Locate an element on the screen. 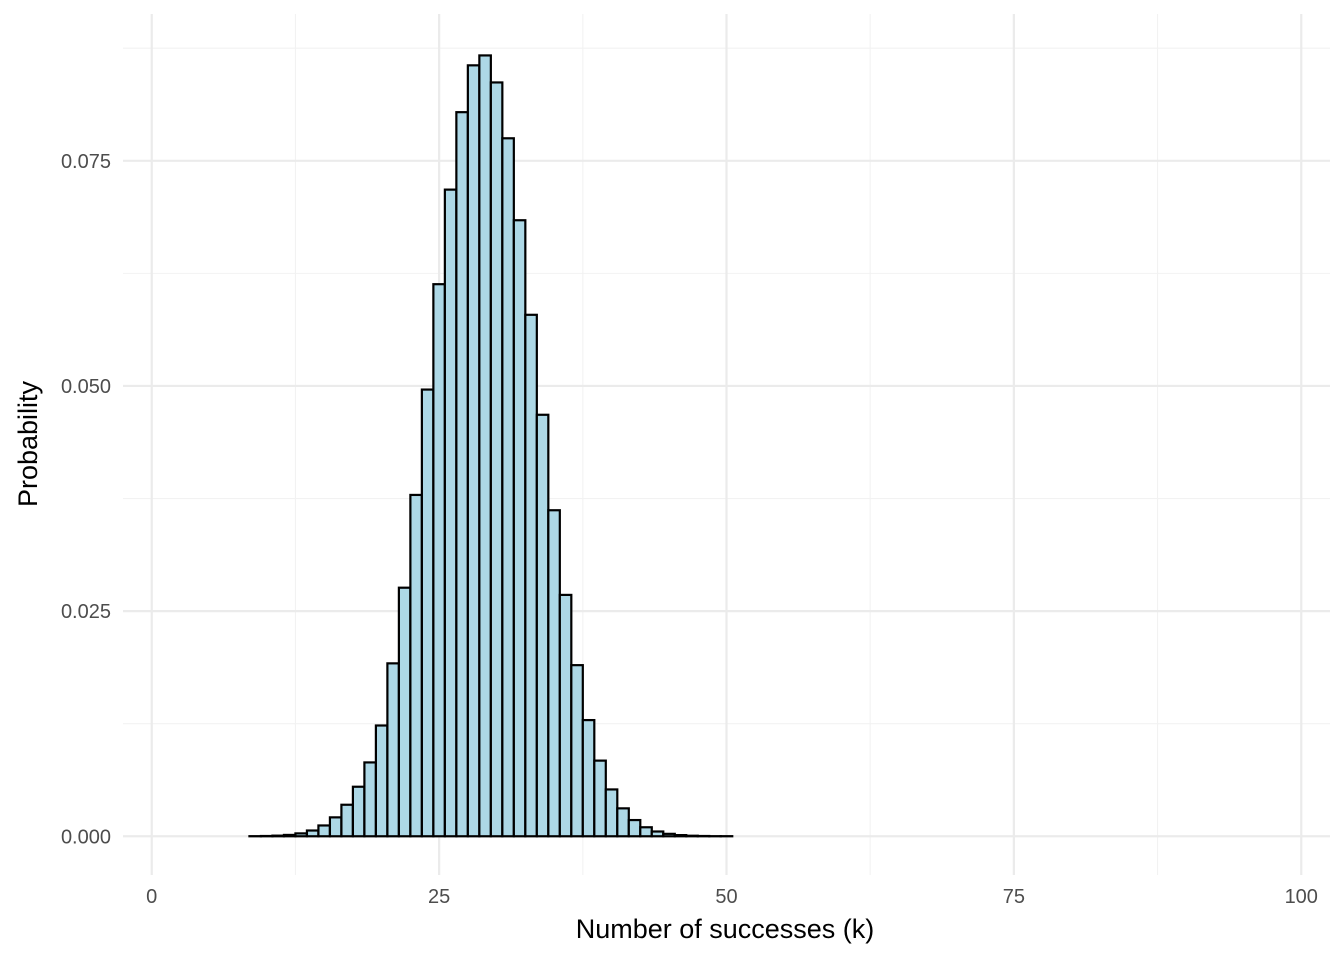  x-tick-label: 50 is located at coordinates (726, 897).